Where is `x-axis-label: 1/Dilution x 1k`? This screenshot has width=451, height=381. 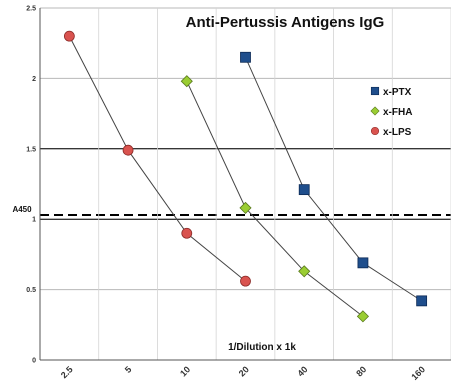
x-axis-label: 1/Dilution x 1k is located at coordinates (262, 347).